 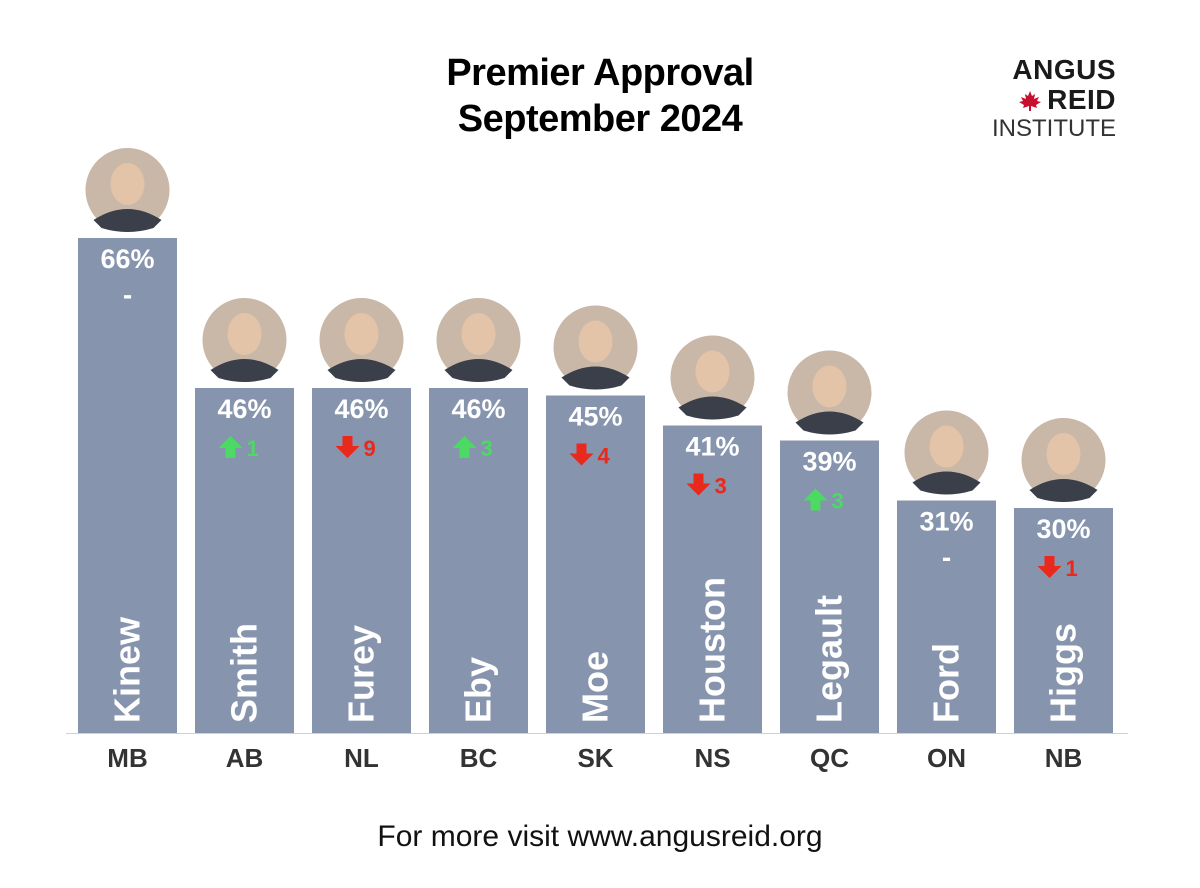 I want to click on arrow-up-icon-eby, so click(x=464, y=447).